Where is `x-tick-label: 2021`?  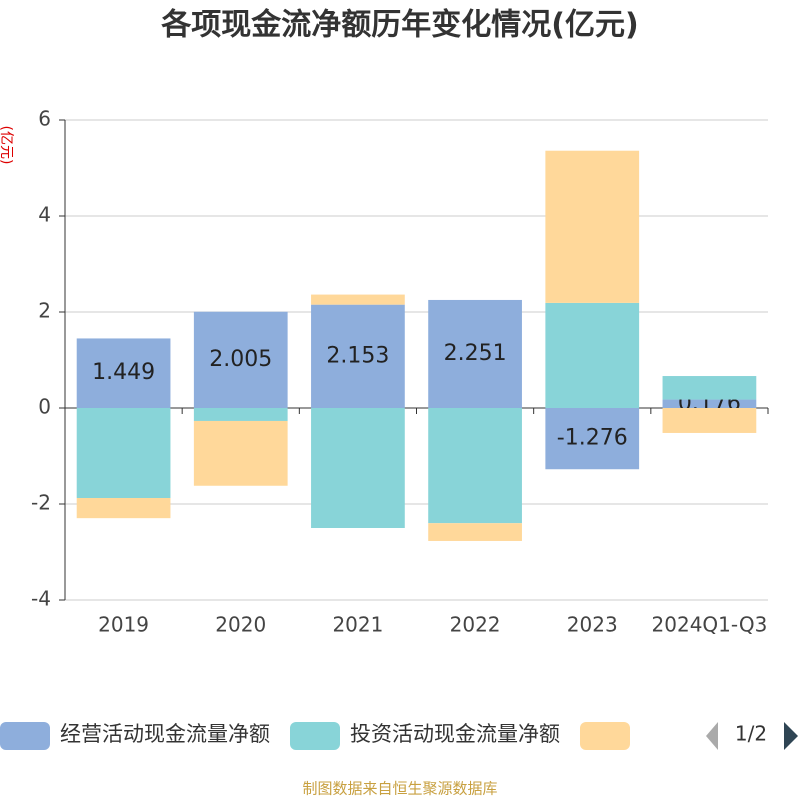 x-tick-label: 2021 is located at coordinates (357, 625).